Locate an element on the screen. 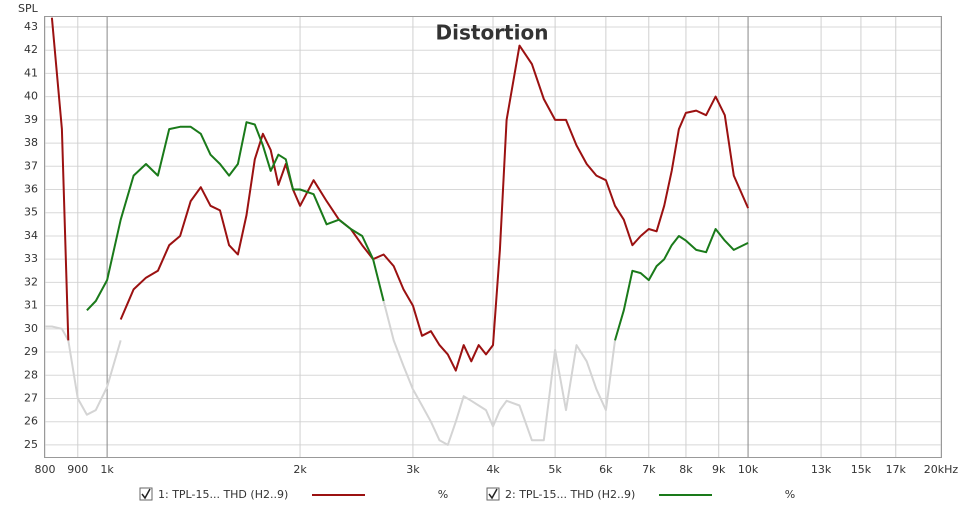  y-tick-label: 31 is located at coordinates (31, 305).